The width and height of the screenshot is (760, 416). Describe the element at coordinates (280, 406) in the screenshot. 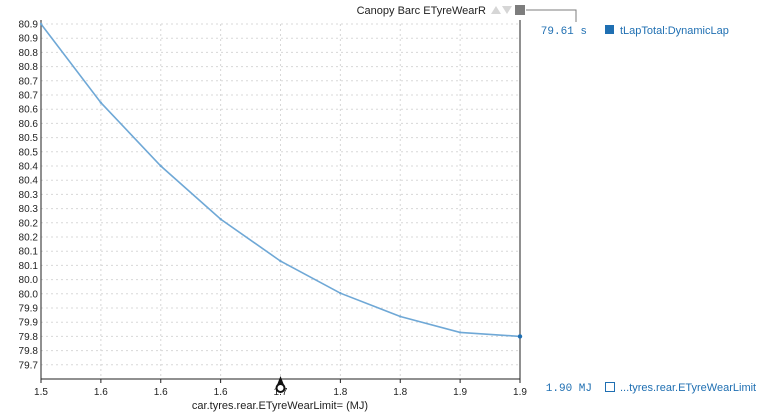

I see `x-axis-title: car.tyres.rear.ETyreWearLimit= (MJ)` at that location.